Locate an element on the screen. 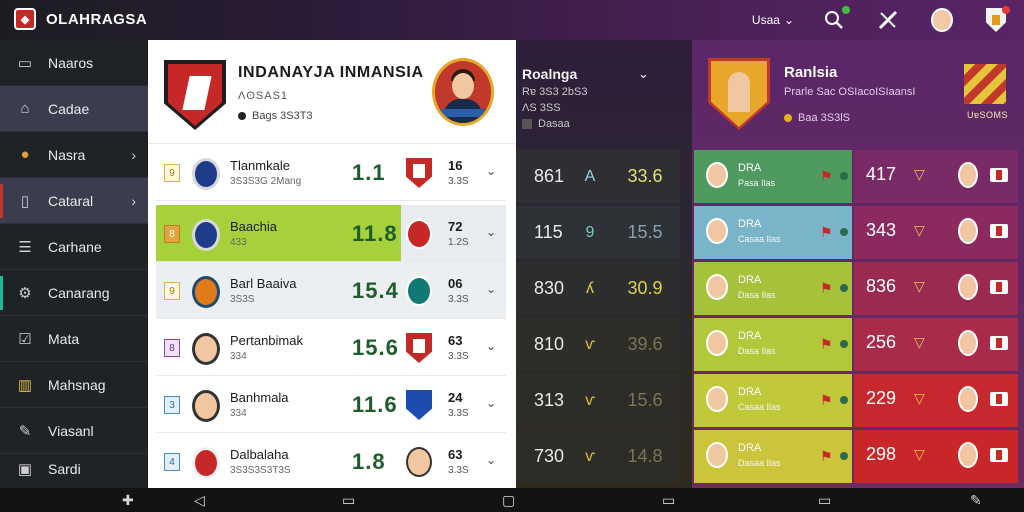  sidebar-item-canarang: ⚙ Canarang is located at coordinates (74, 293).